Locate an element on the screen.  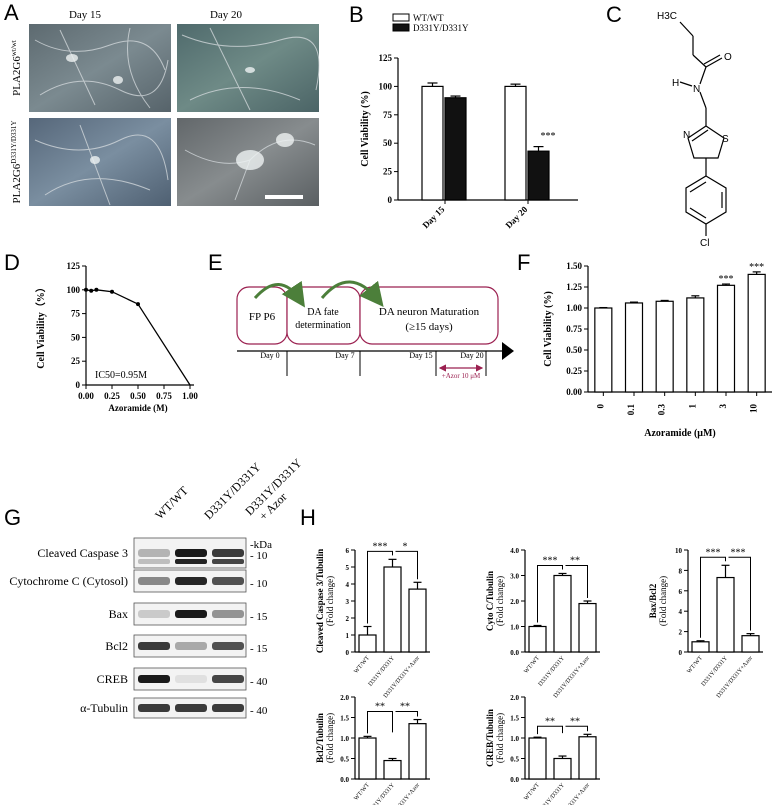
panel-c-letter: C is located at coordinates (614, 14).